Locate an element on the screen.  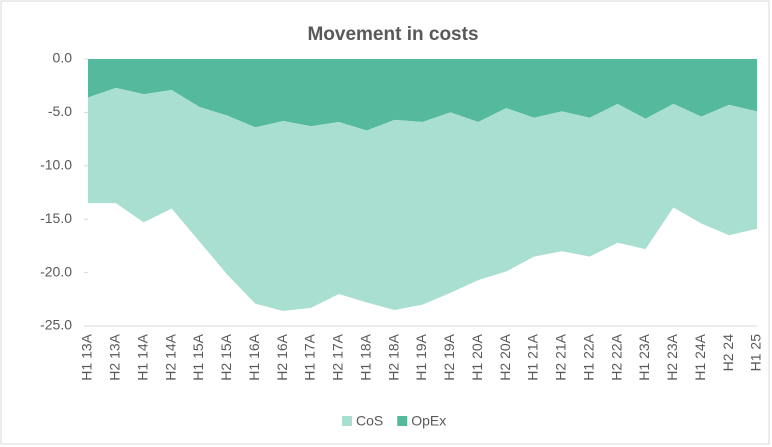
x-tick-label: H1 22A is located at coordinates (588, 356).